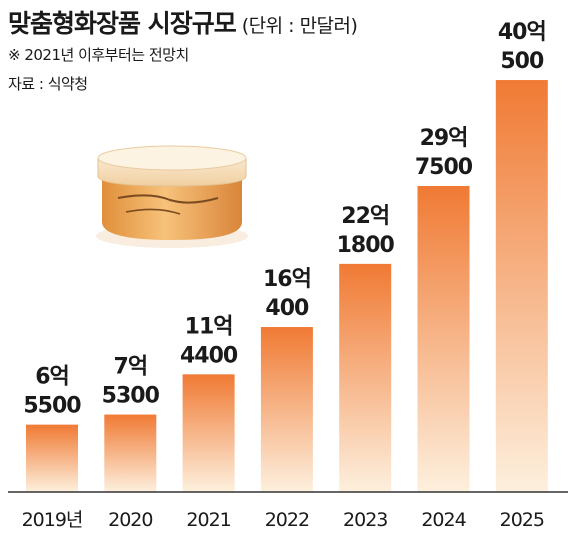 This screenshot has width=570, height=534. I want to click on bar-value-label-5-1: 7500, so click(444, 167).